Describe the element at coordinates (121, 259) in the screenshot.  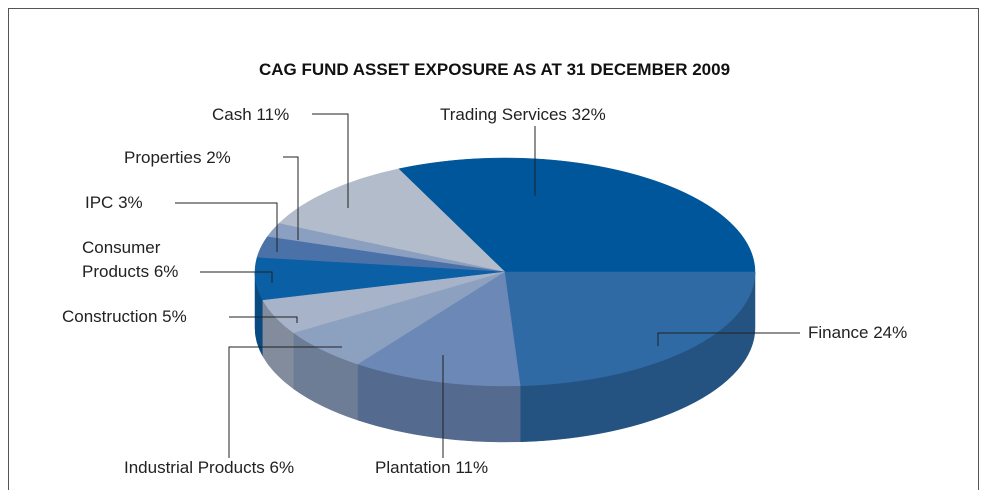
I see `category-label: Consumer Products` at that location.